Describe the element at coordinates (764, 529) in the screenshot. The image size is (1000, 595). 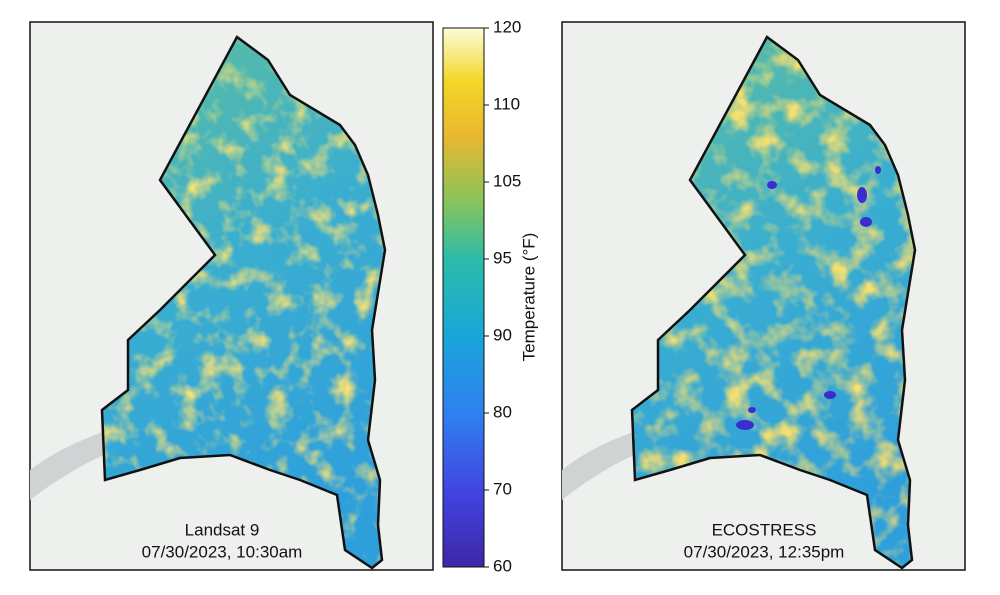
I see `panel-title: ECOSTRESS` at that location.